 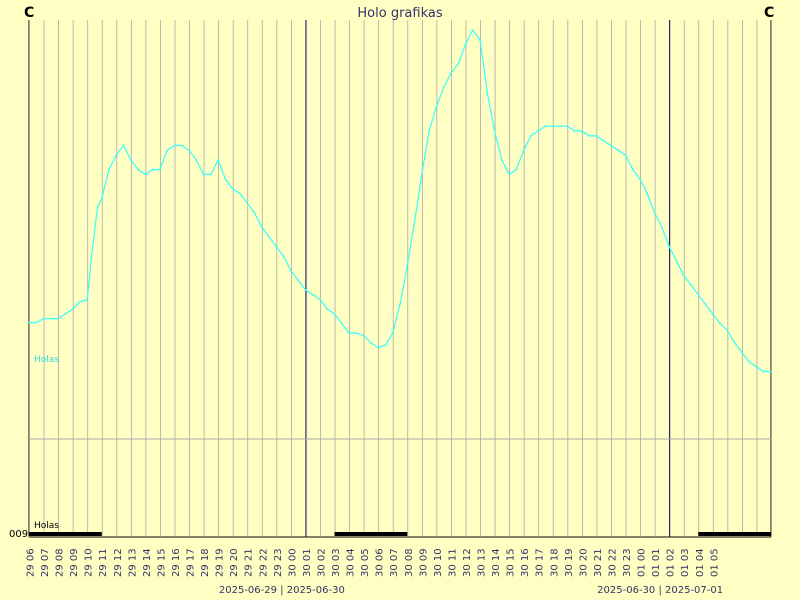 What do you see at coordinates (321, 562) in the screenshot?
I see `x-tick-label: 30 02` at bounding box center [321, 562].